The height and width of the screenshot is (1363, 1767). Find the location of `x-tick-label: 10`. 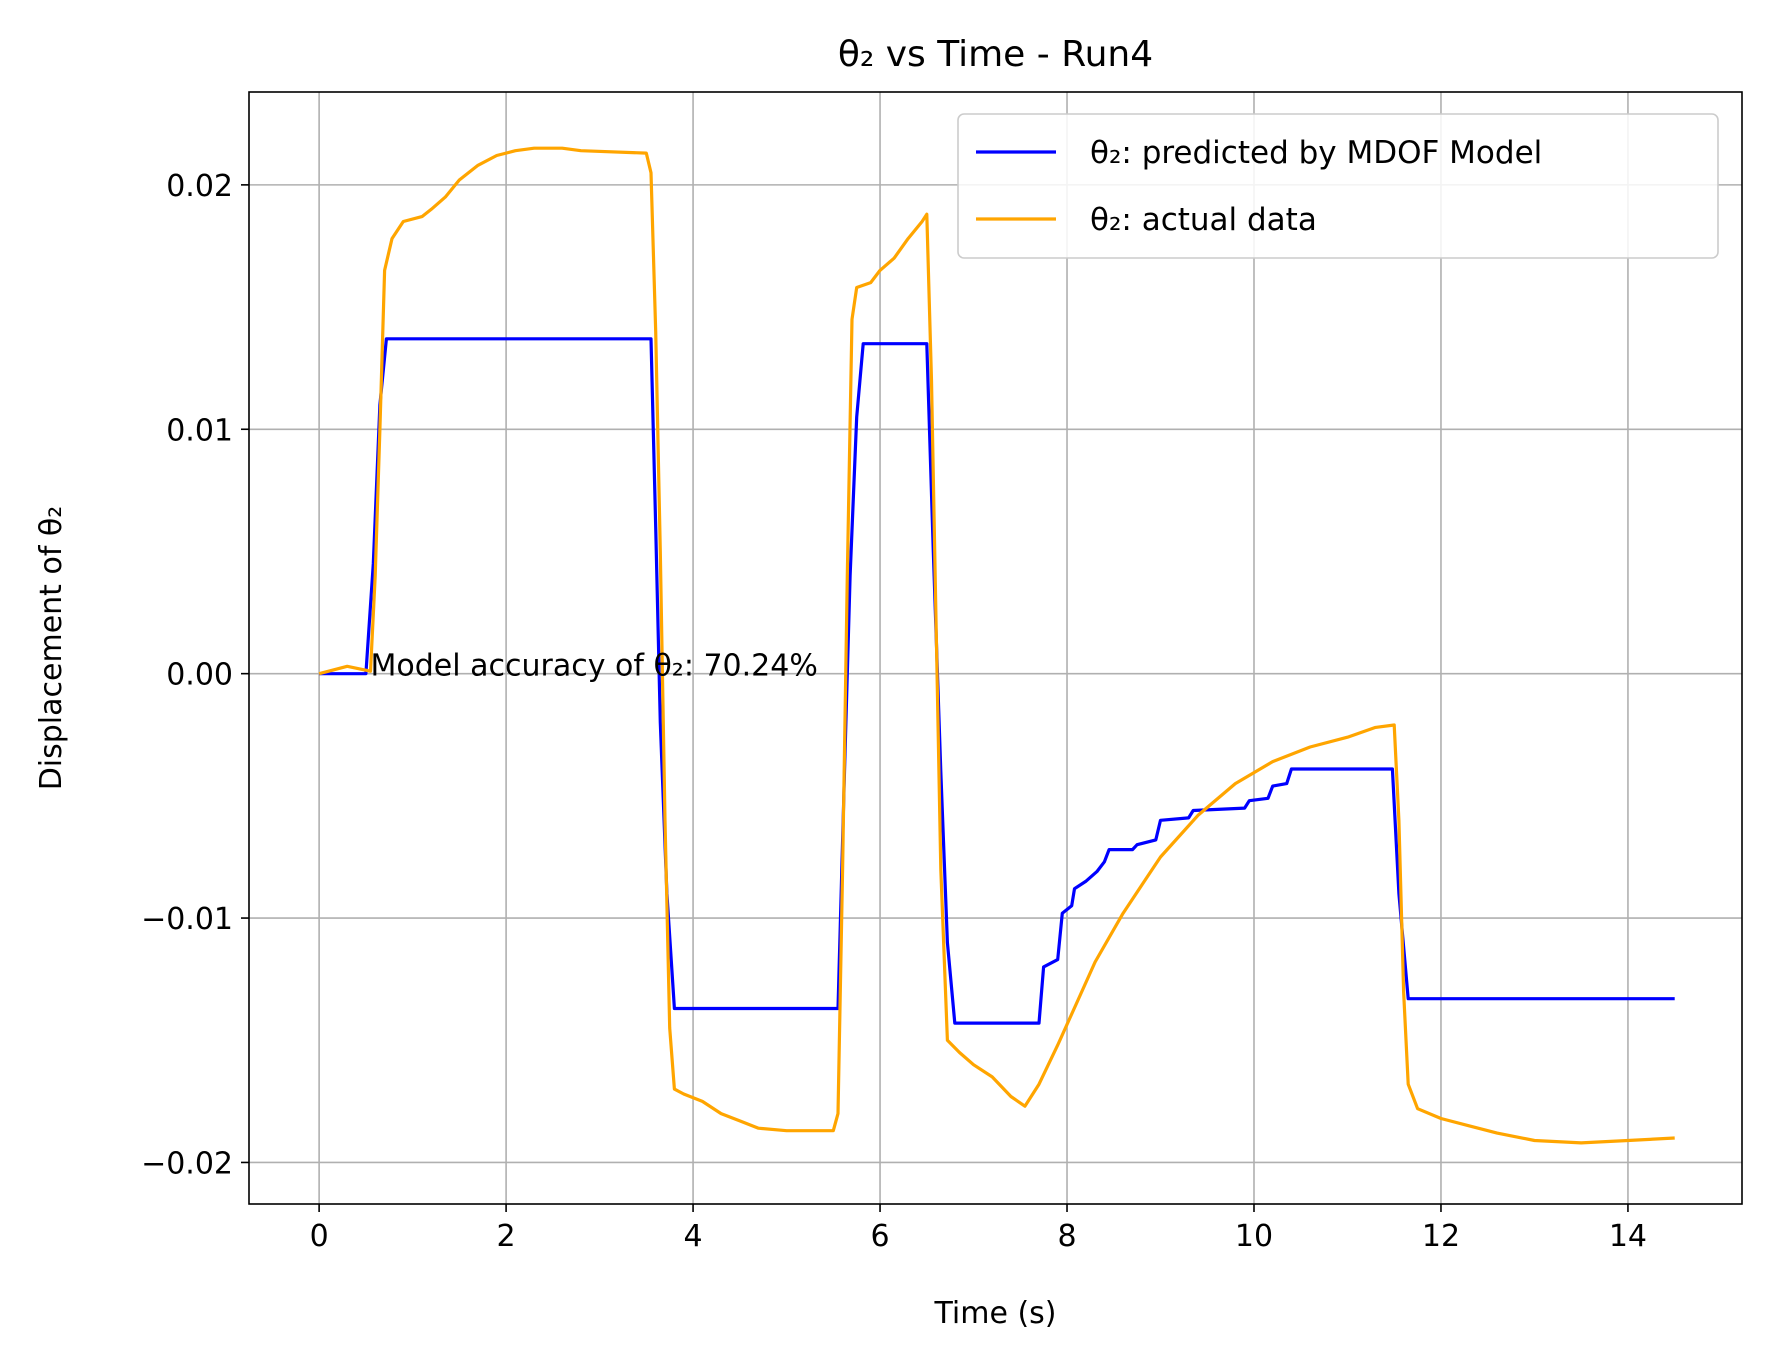

x-tick-label: 10 is located at coordinates (1254, 1236).